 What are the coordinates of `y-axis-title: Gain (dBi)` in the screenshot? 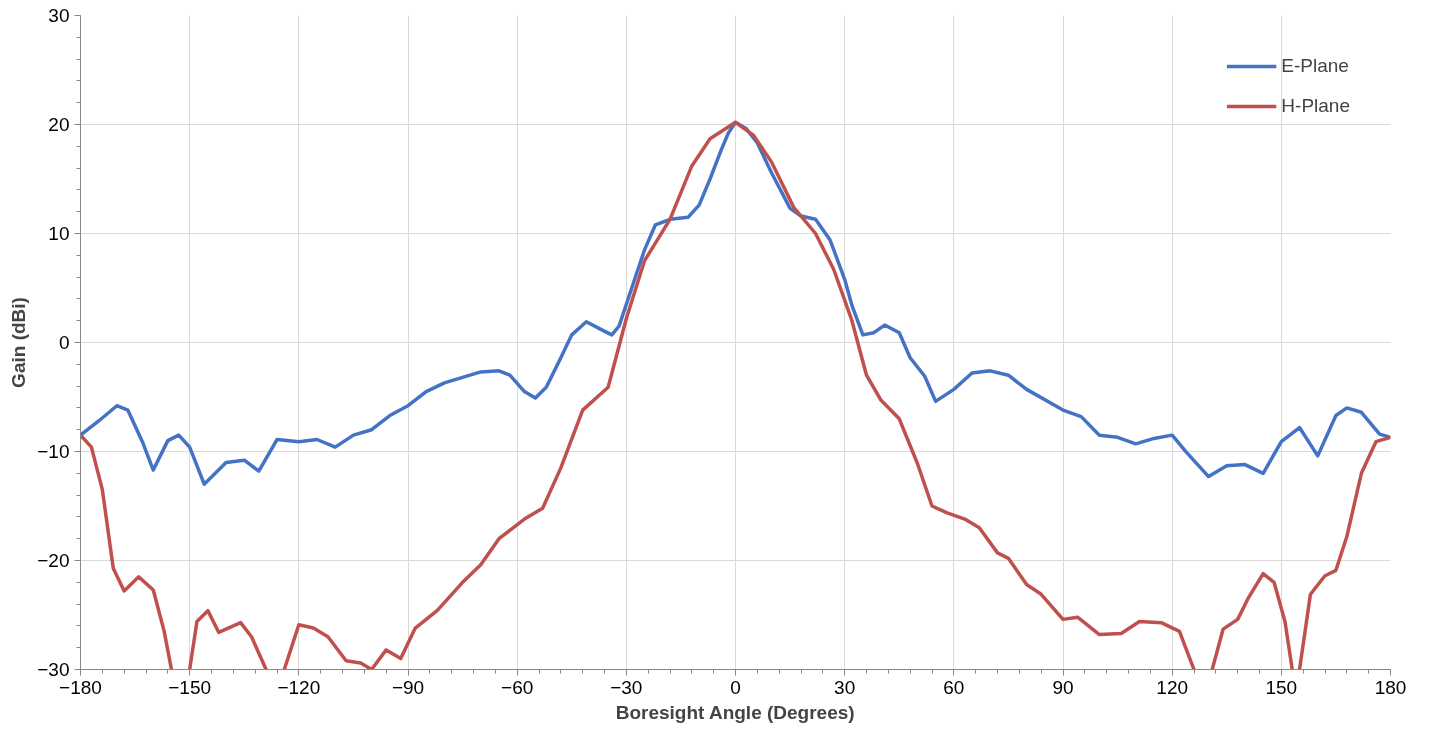 It's located at (19, 342).